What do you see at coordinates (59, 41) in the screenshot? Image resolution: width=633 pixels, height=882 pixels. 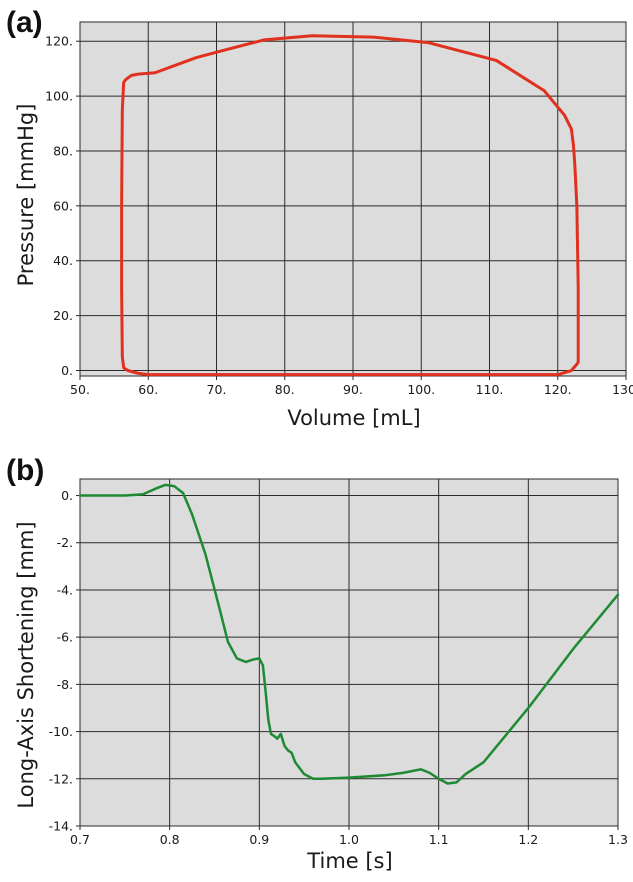 I see `y-tick-label: 120.` at bounding box center [59, 41].